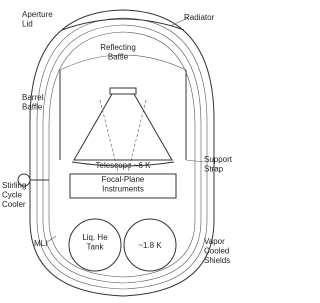 This screenshot has width=320, height=303. What do you see at coordinates (216, 251) in the screenshot?
I see `label: Cooled` at bounding box center [216, 251].